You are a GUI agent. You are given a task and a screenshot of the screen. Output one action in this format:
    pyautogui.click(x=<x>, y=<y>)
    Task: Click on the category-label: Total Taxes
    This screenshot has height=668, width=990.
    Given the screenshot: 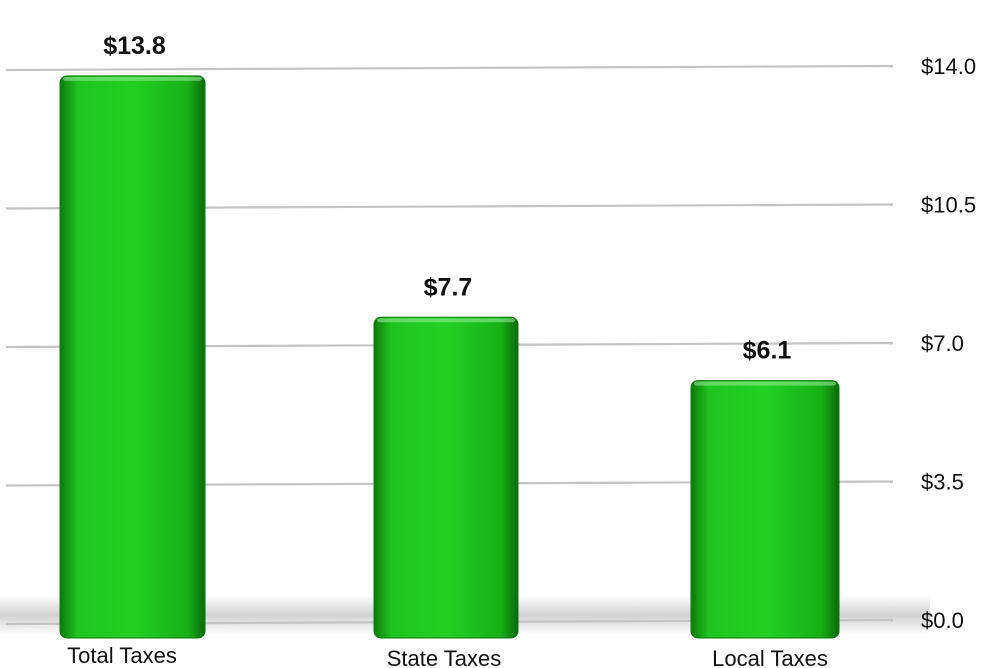 What is the action you would take?
    pyautogui.click(x=122, y=655)
    